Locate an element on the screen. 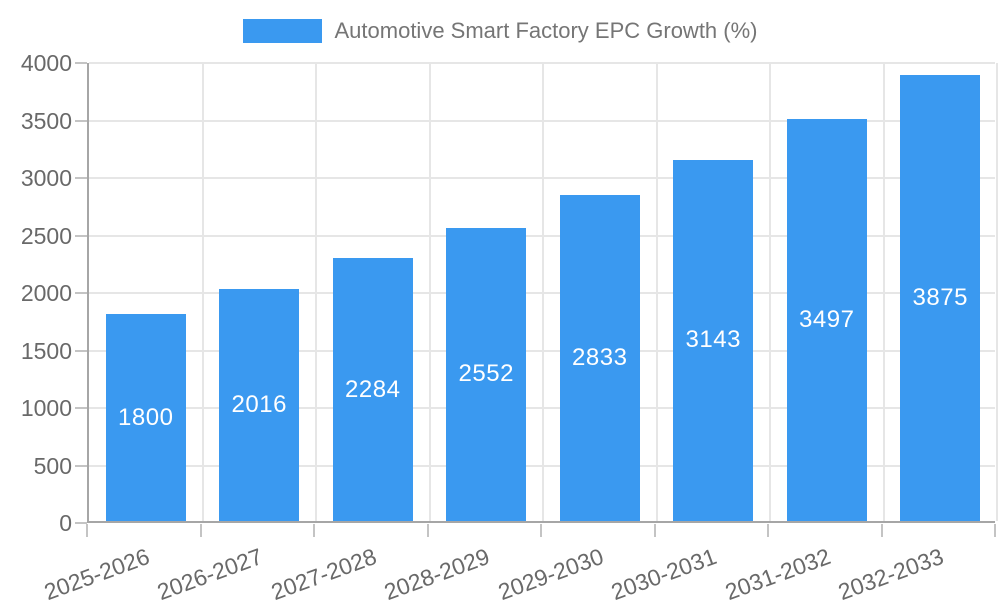 This screenshot has height=600, width=1000. y-tick-label: 2500 is located at coordinates (46, 235).